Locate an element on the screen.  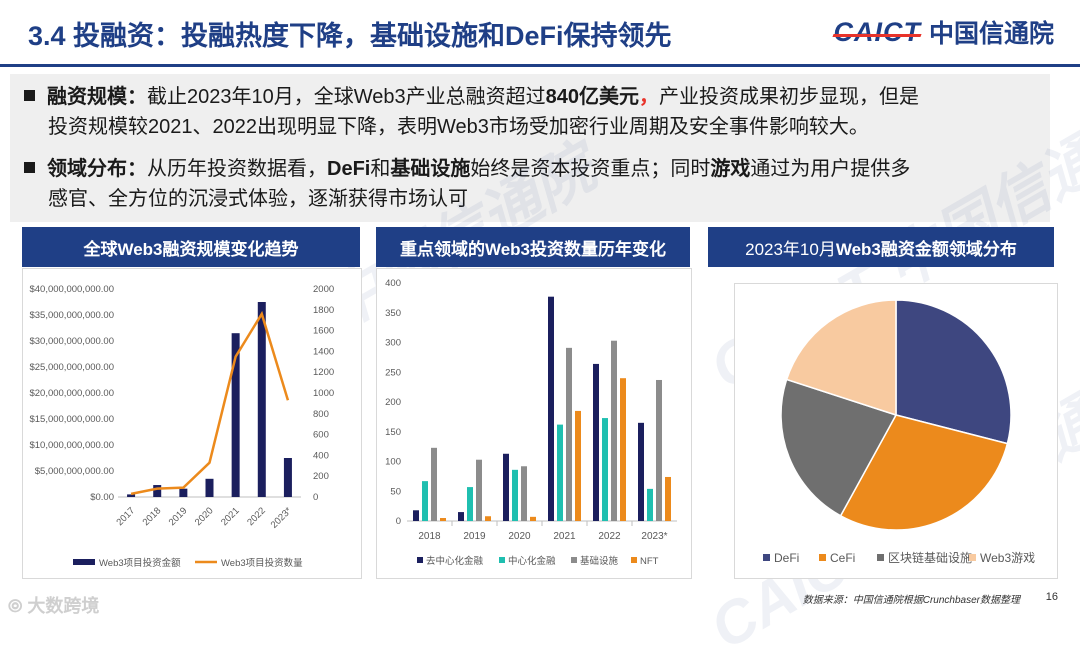
logo-mark: CAICT is located at coordinates (877, 31).